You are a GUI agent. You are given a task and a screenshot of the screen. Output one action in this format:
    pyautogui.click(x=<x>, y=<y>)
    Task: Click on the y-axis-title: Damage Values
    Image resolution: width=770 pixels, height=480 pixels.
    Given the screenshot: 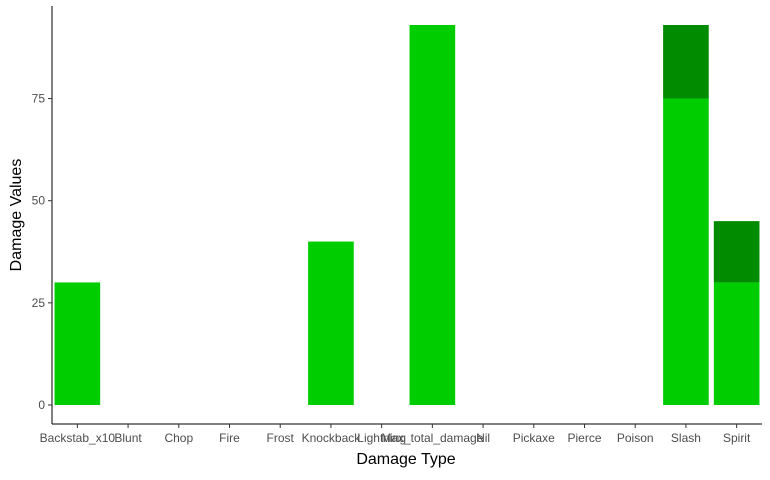 What is the action you would take?
    pyautogui.click(x=16, y=215)
    